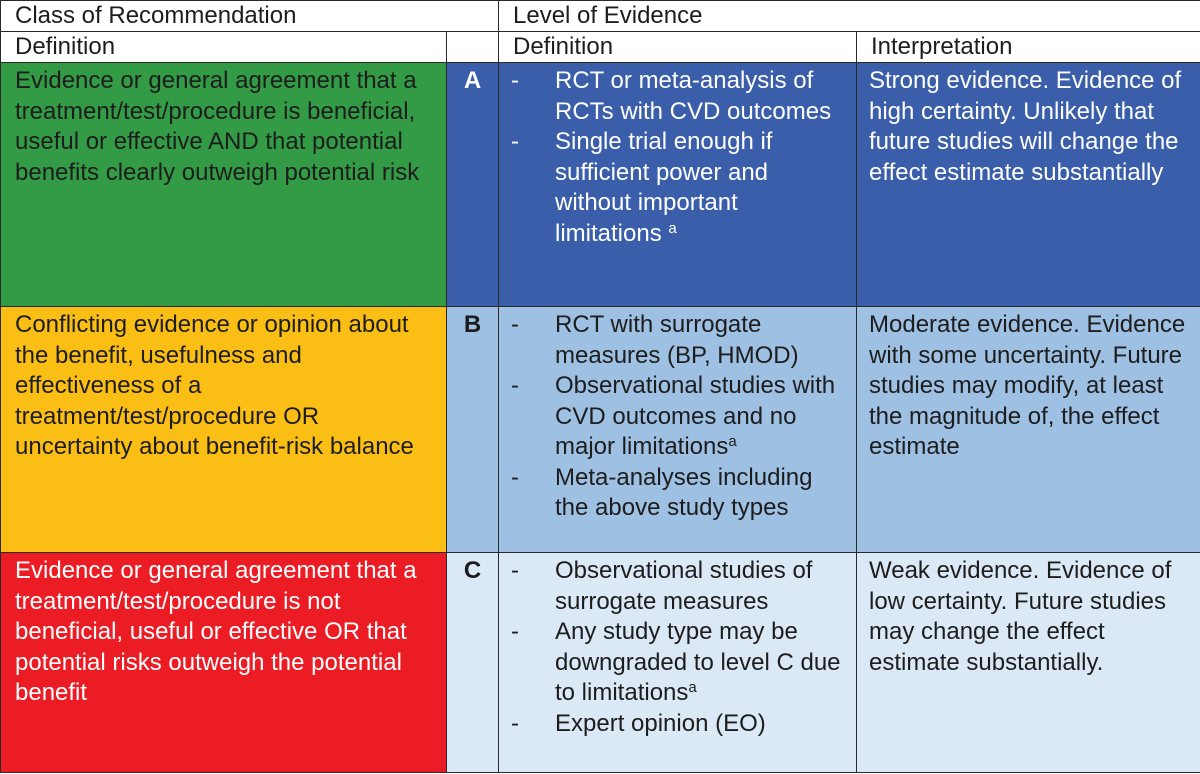 The width and height of the screenshot is (1200, 774). I want to click on header-spacer-cell, so click(472, 47).